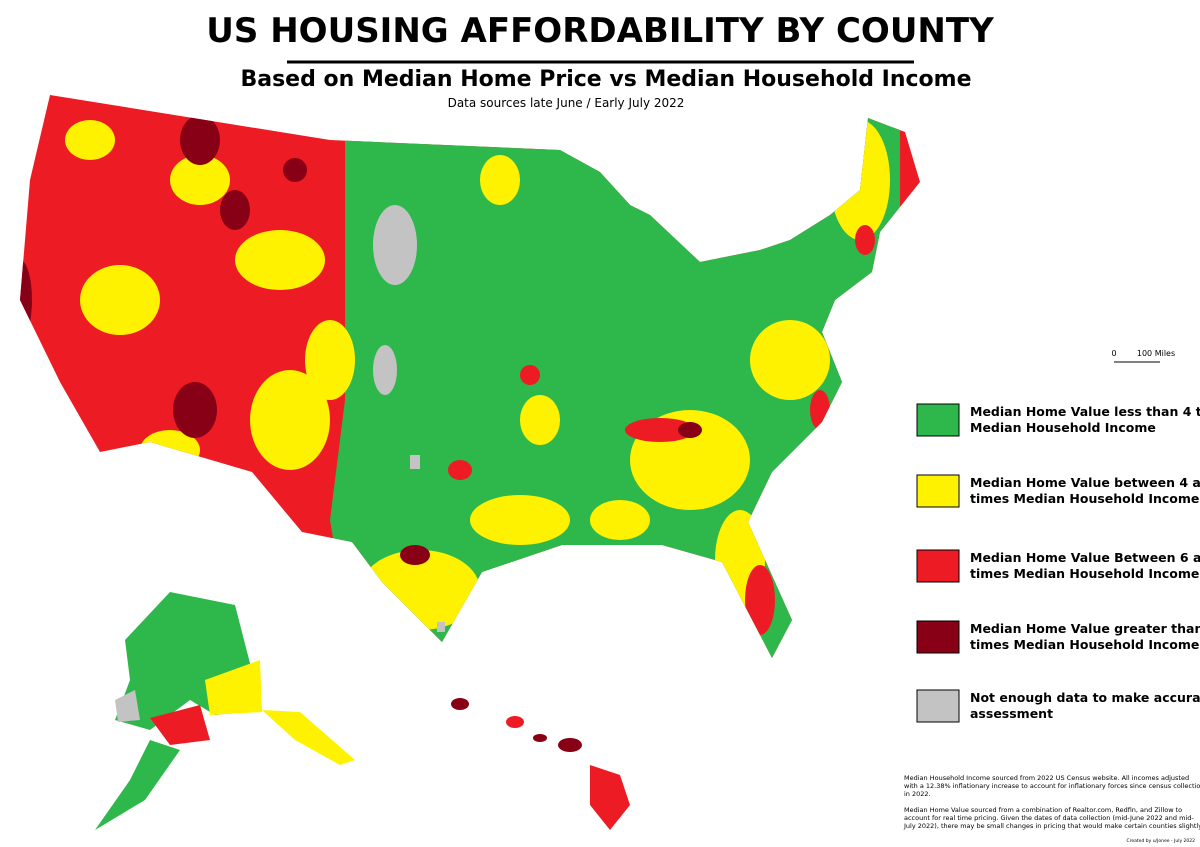 The image size is (1200, 847). I want to click on legend-label: Not enough data to make accurate, so click(1085, 697).